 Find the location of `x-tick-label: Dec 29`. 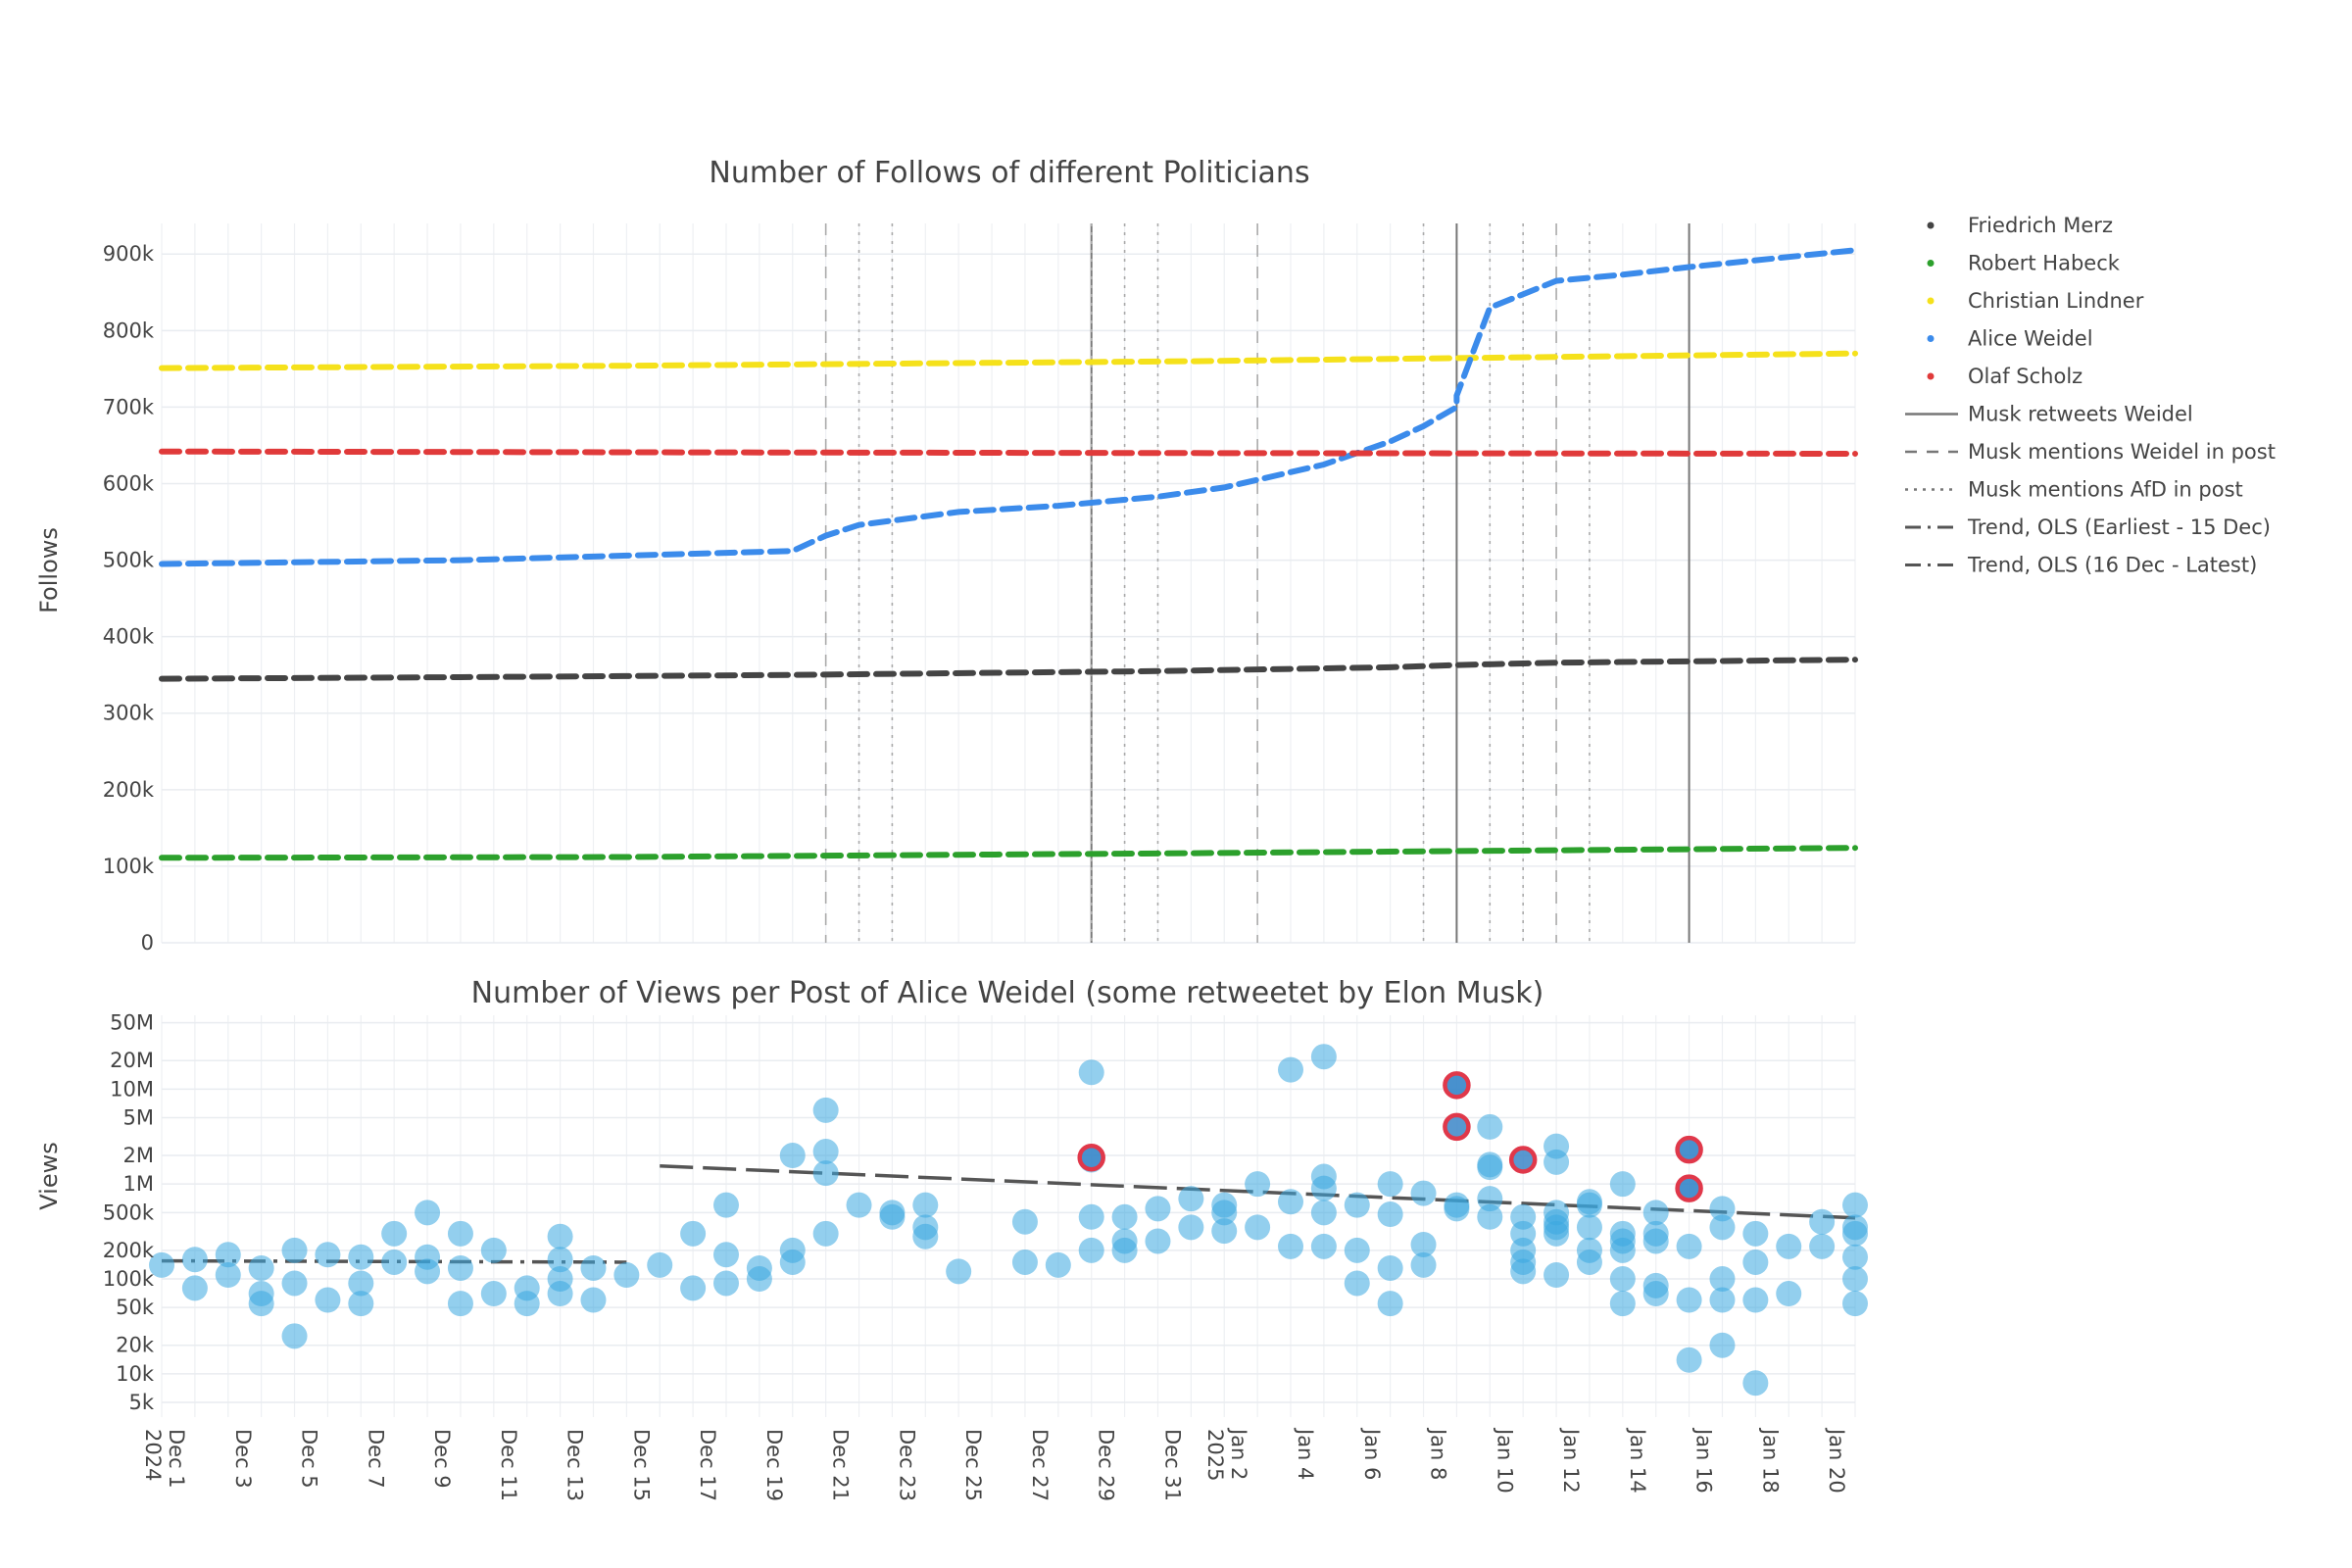

x-tick-label: Dec 29 is located at coordinates (1106, 1465).